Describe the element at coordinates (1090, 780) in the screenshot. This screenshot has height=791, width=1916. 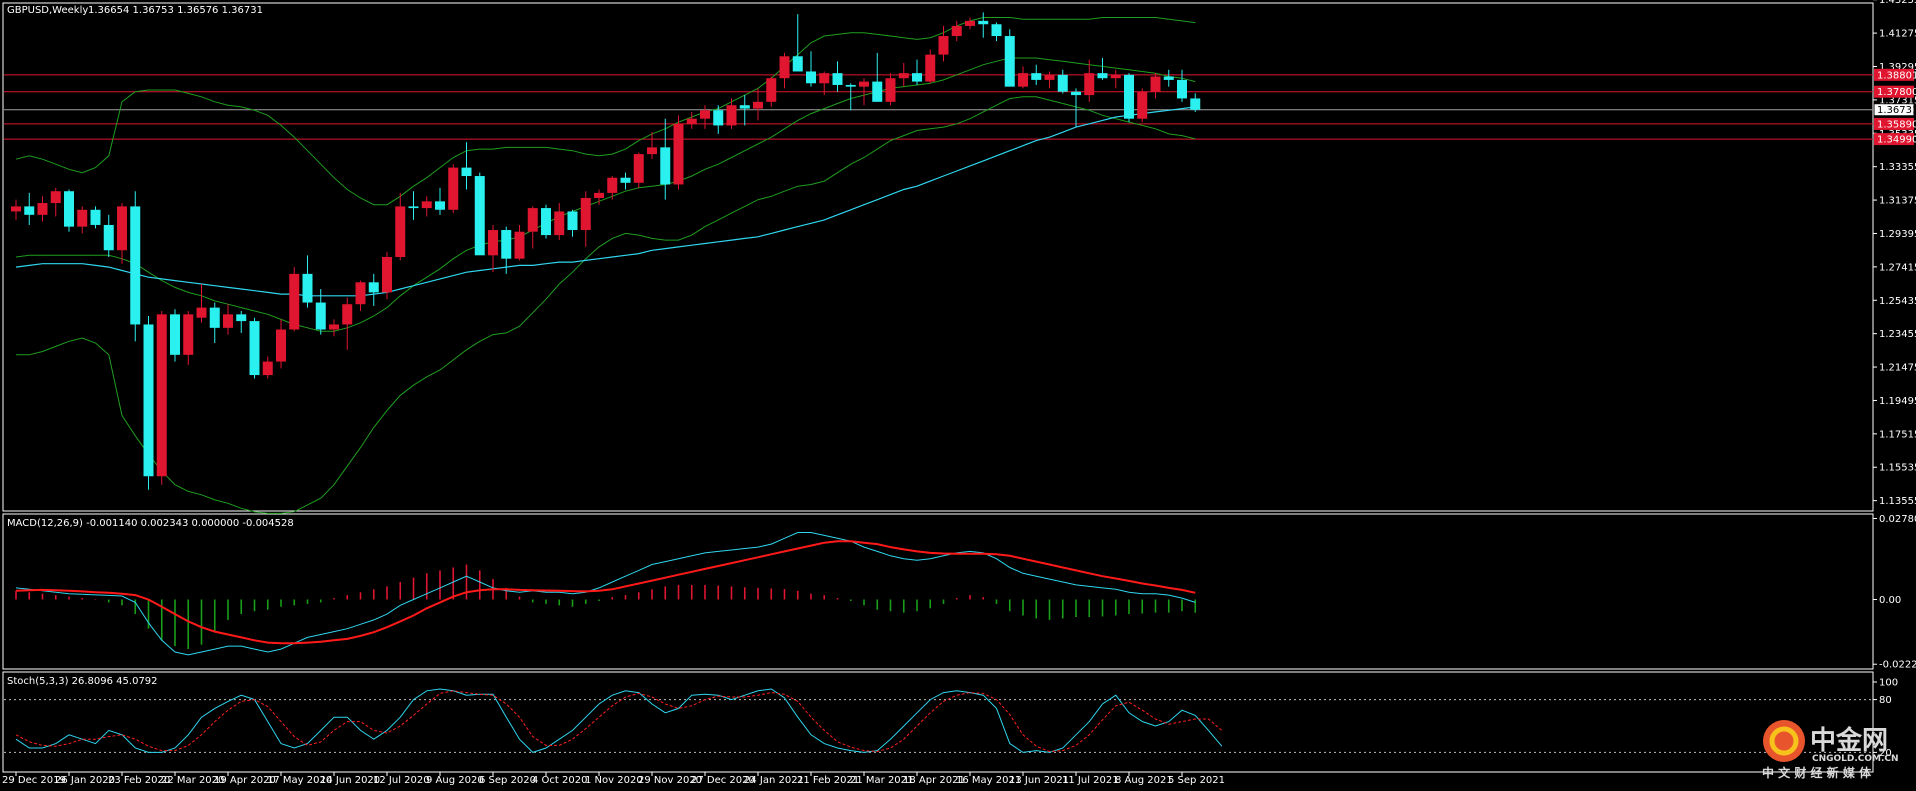
I see `time-tick-label: 11 Jul 2021` at that location.